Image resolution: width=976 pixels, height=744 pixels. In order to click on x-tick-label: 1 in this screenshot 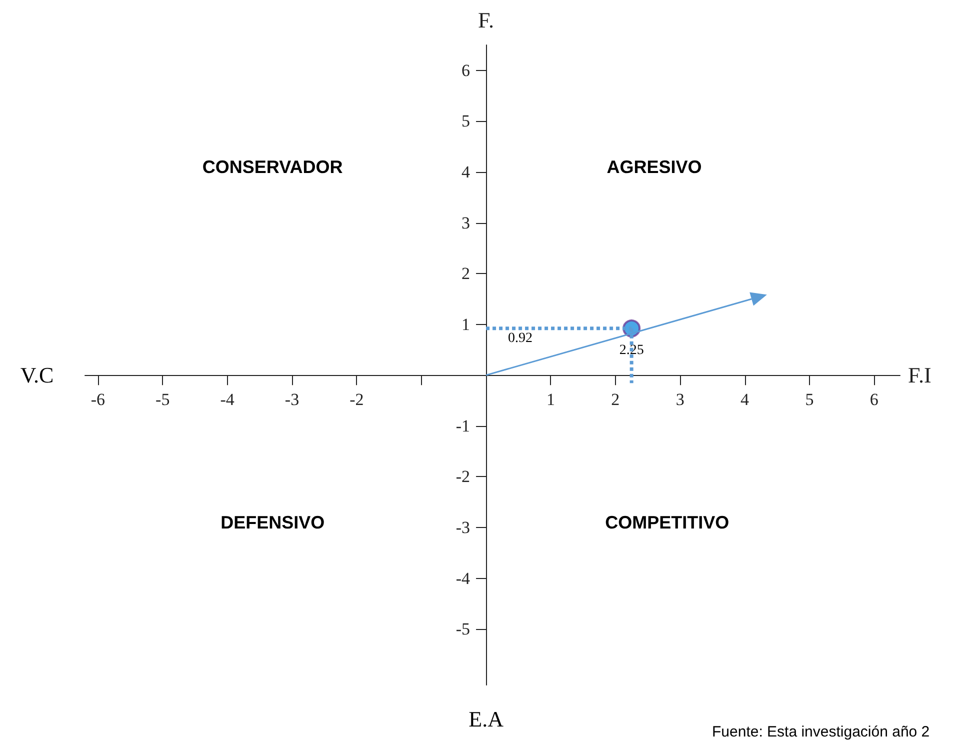, I will do `click(550, 400)`.